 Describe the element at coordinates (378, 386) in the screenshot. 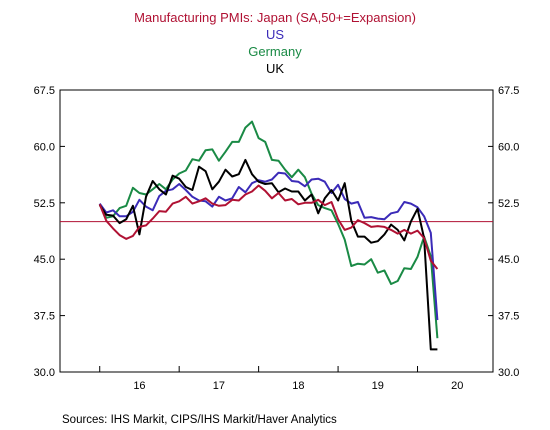

I see `x-tick-label: 19` at that location.